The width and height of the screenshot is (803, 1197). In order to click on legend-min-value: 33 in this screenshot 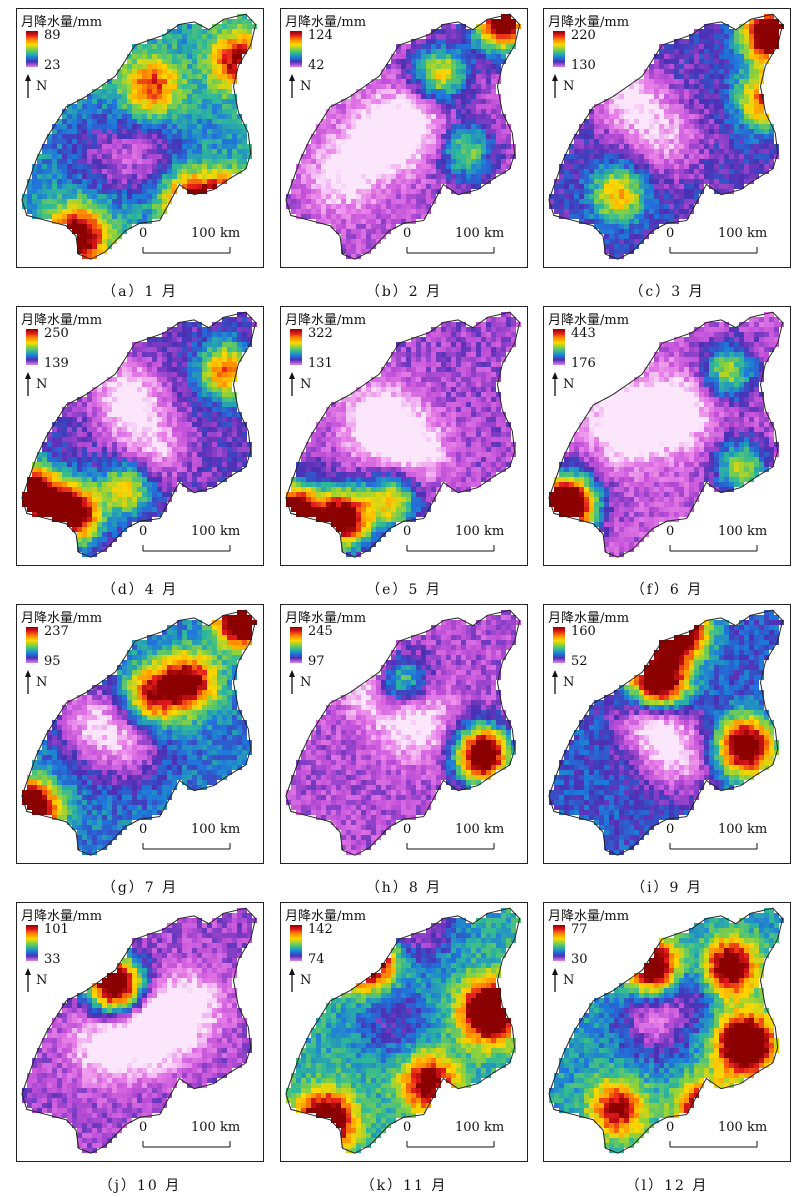, I will do `click(52, 959)`.